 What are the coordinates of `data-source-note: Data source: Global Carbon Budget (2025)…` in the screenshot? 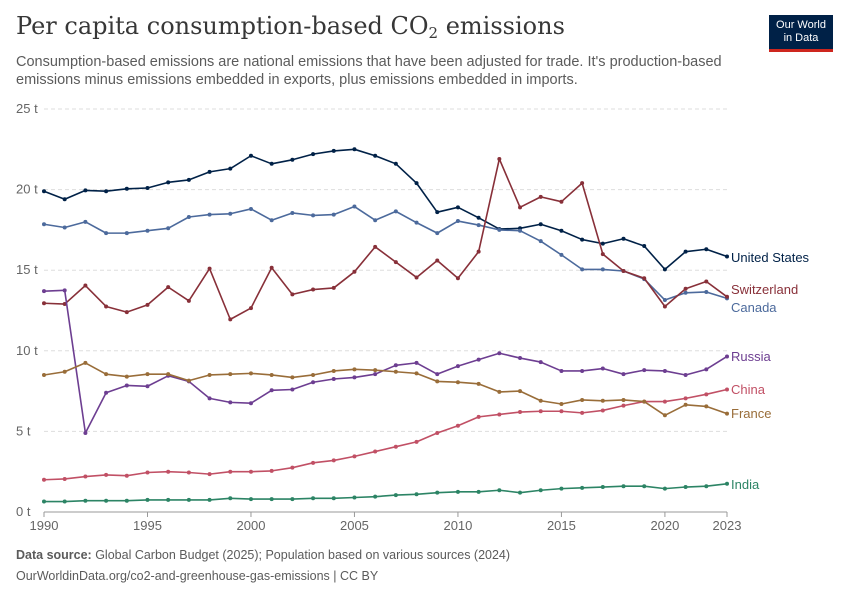 It's located at (263, 555).